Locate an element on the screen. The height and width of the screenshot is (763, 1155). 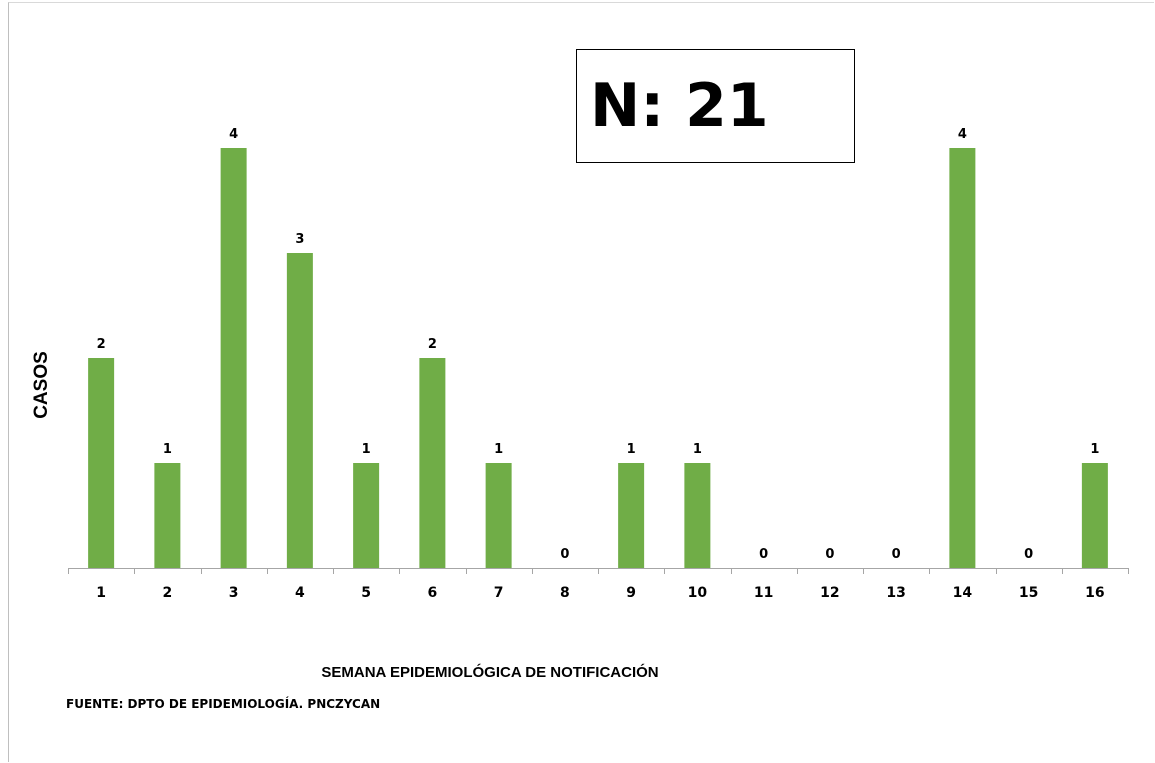
x-tick-label: 11 is located at coordinates (763, 593).